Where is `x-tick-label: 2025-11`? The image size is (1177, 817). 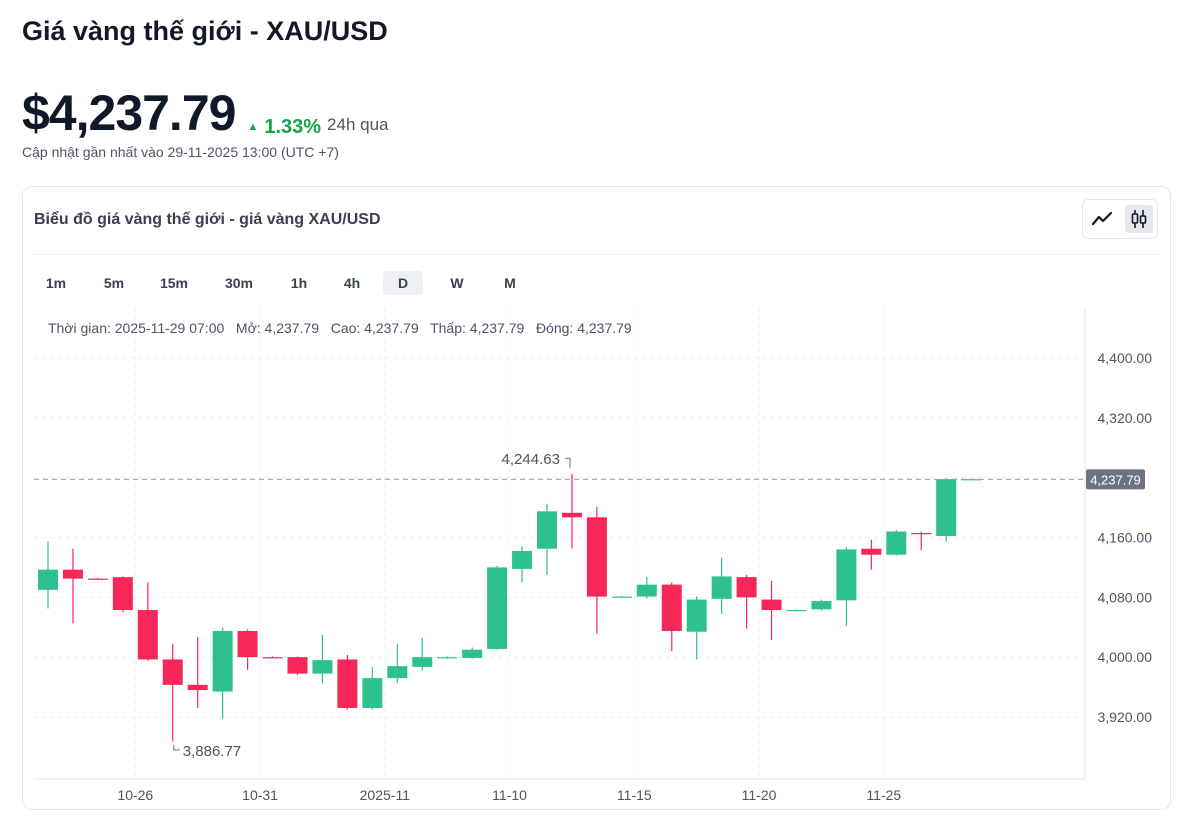
x-tick-label: 2025-11 is located at coordinates (385, 795).